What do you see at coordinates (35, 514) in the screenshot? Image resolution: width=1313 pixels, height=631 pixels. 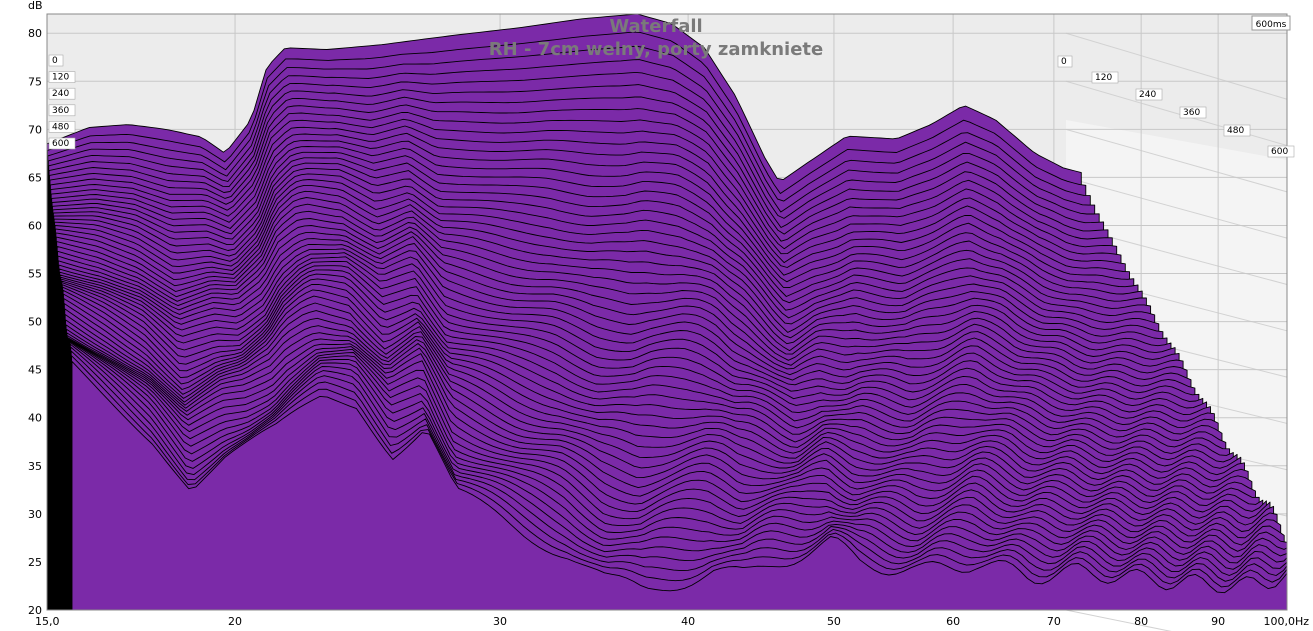 I see `y-tick-label: 30` at bounding box center [35, 514].